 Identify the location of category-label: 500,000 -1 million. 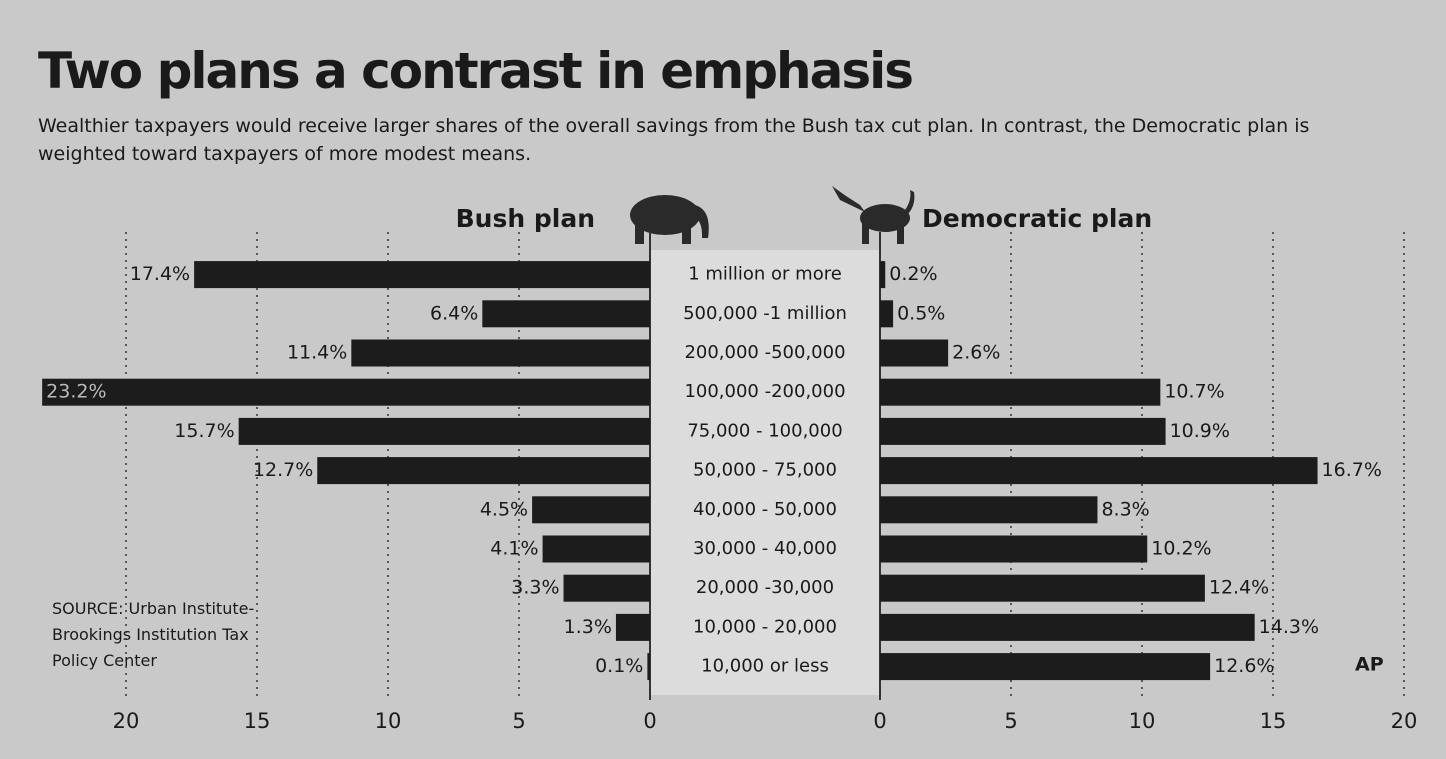
(765, 313).